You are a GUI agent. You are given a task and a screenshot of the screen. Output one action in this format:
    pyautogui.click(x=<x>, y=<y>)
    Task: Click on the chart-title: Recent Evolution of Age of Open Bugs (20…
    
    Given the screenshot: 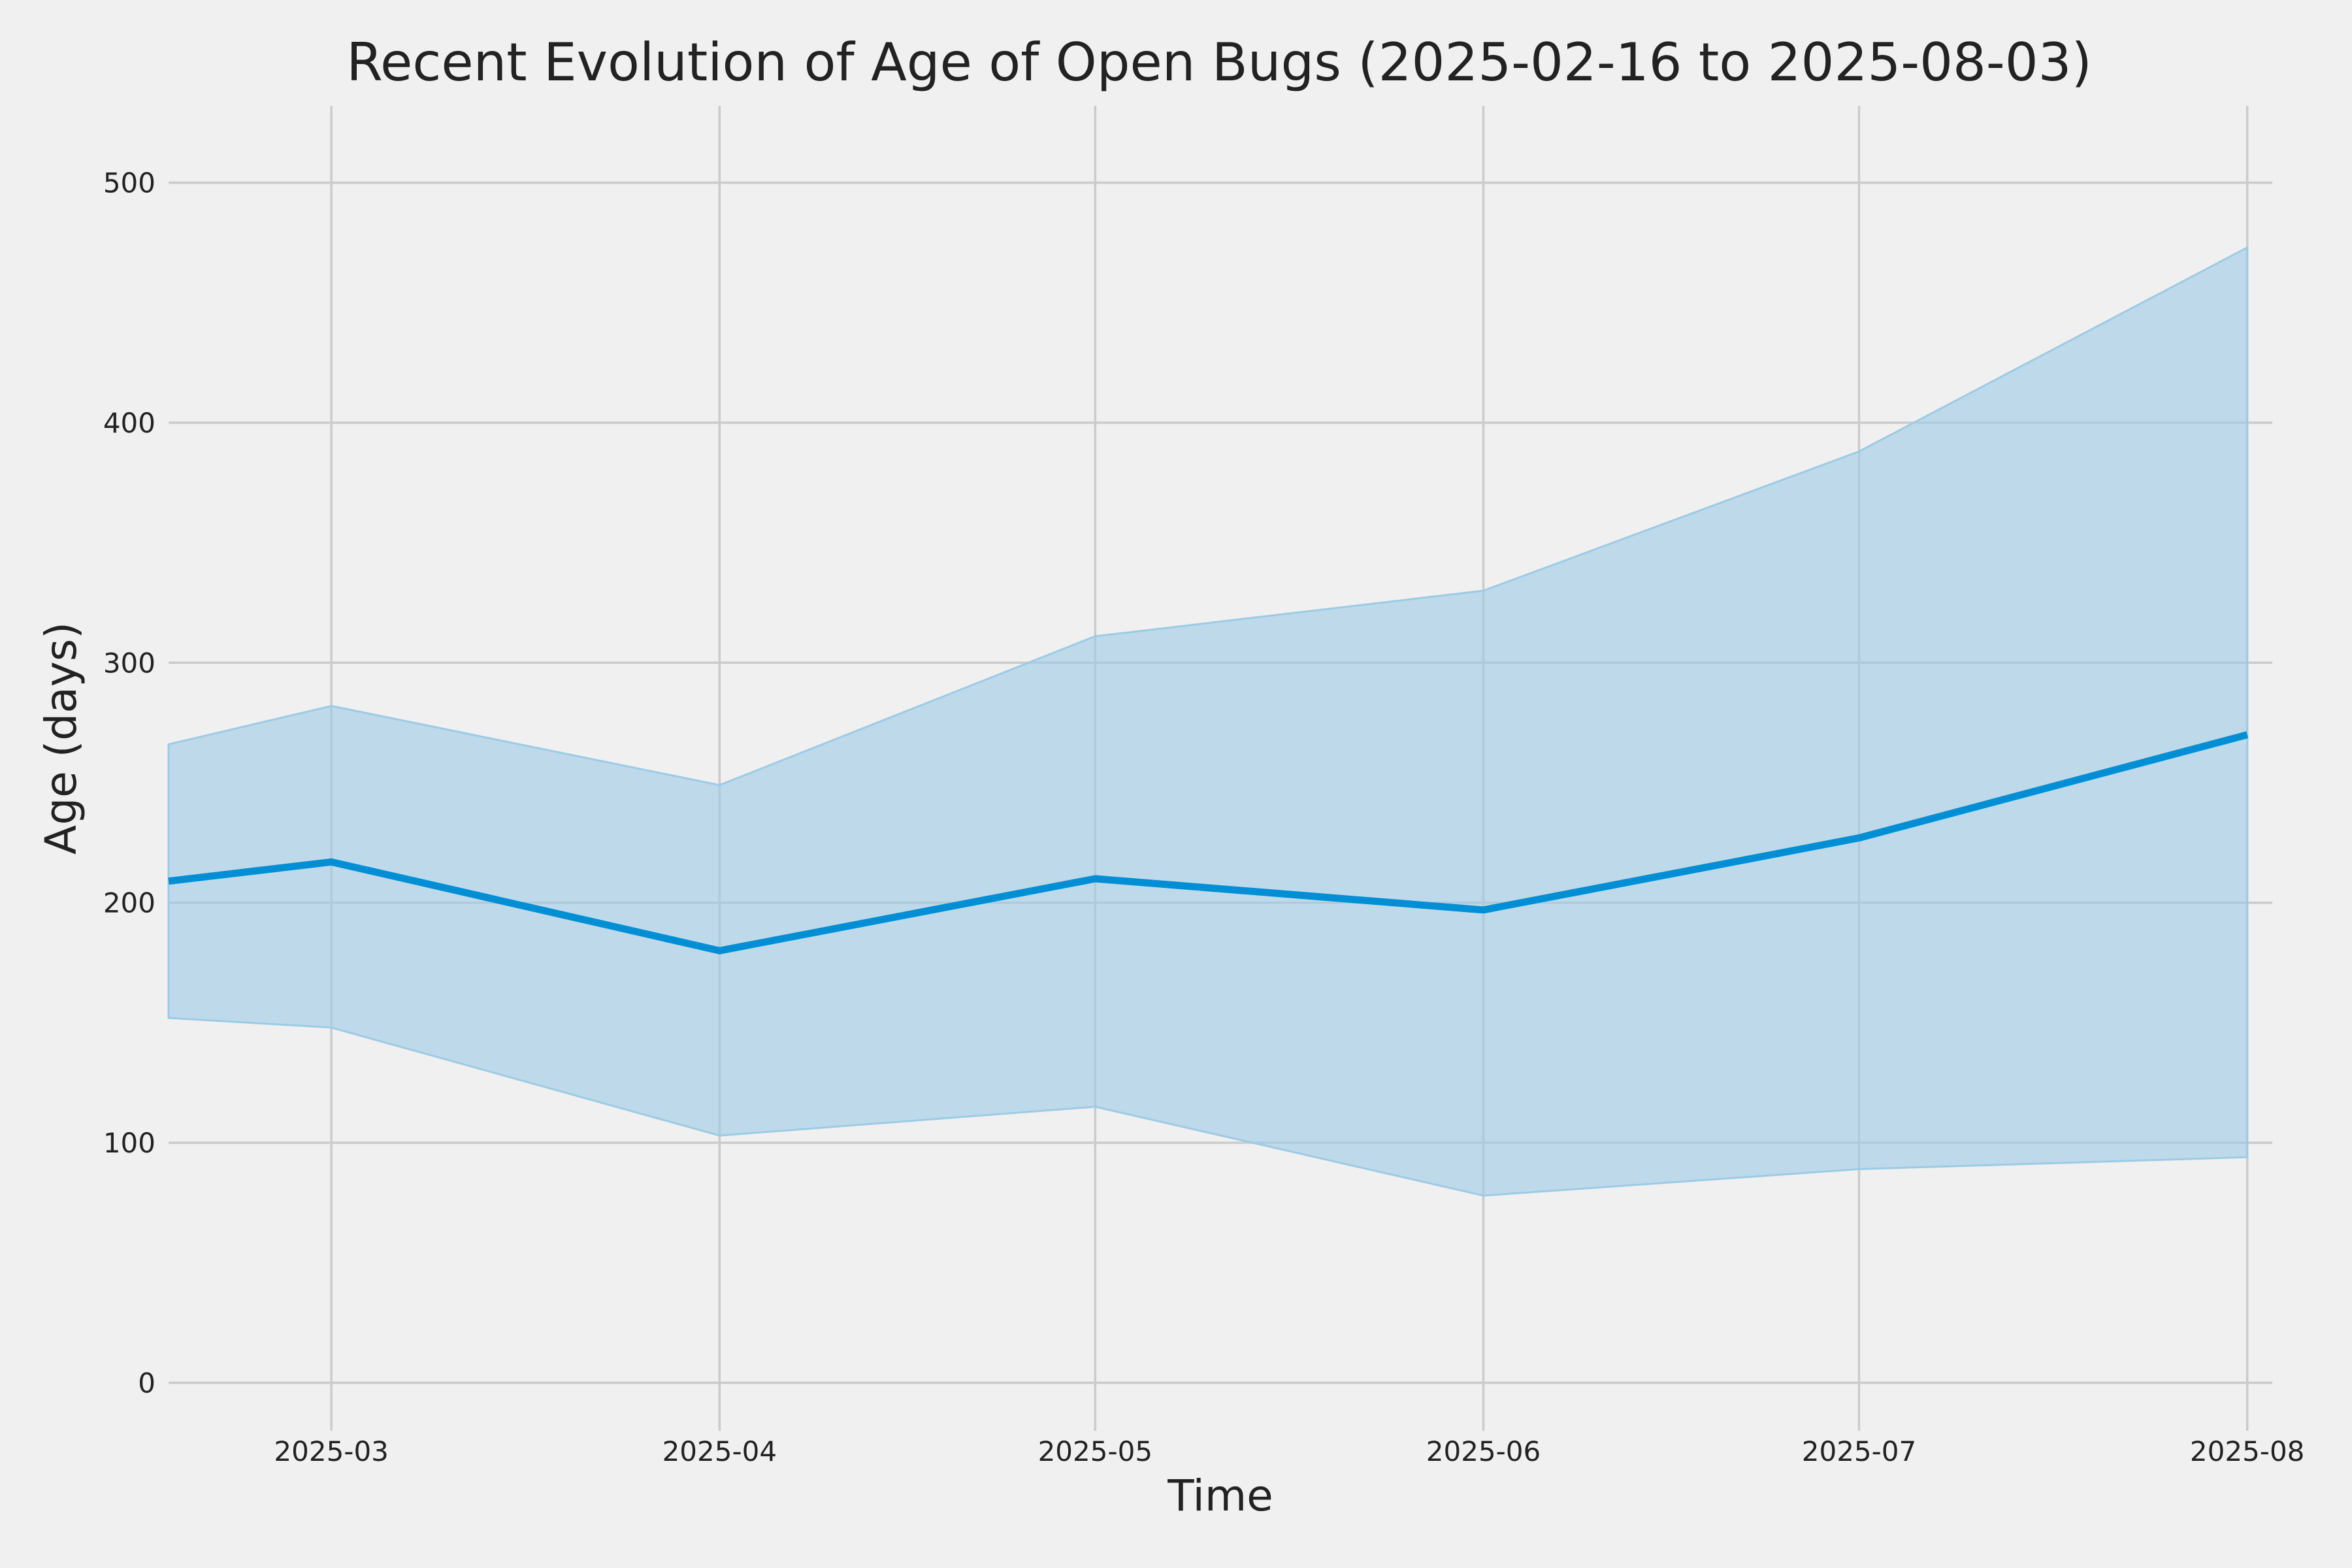 What is the action you would take?
    pyautogui.click(x=1219, y=62)
    